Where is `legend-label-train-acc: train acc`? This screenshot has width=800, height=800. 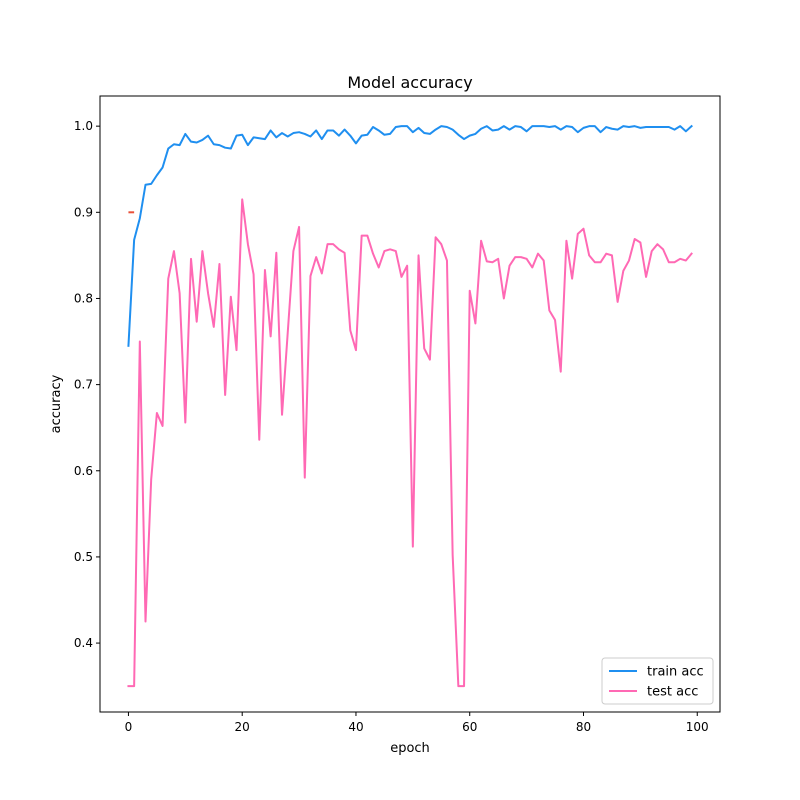
legend-label-train-acc: train acc is located at coordinates (675, 672).